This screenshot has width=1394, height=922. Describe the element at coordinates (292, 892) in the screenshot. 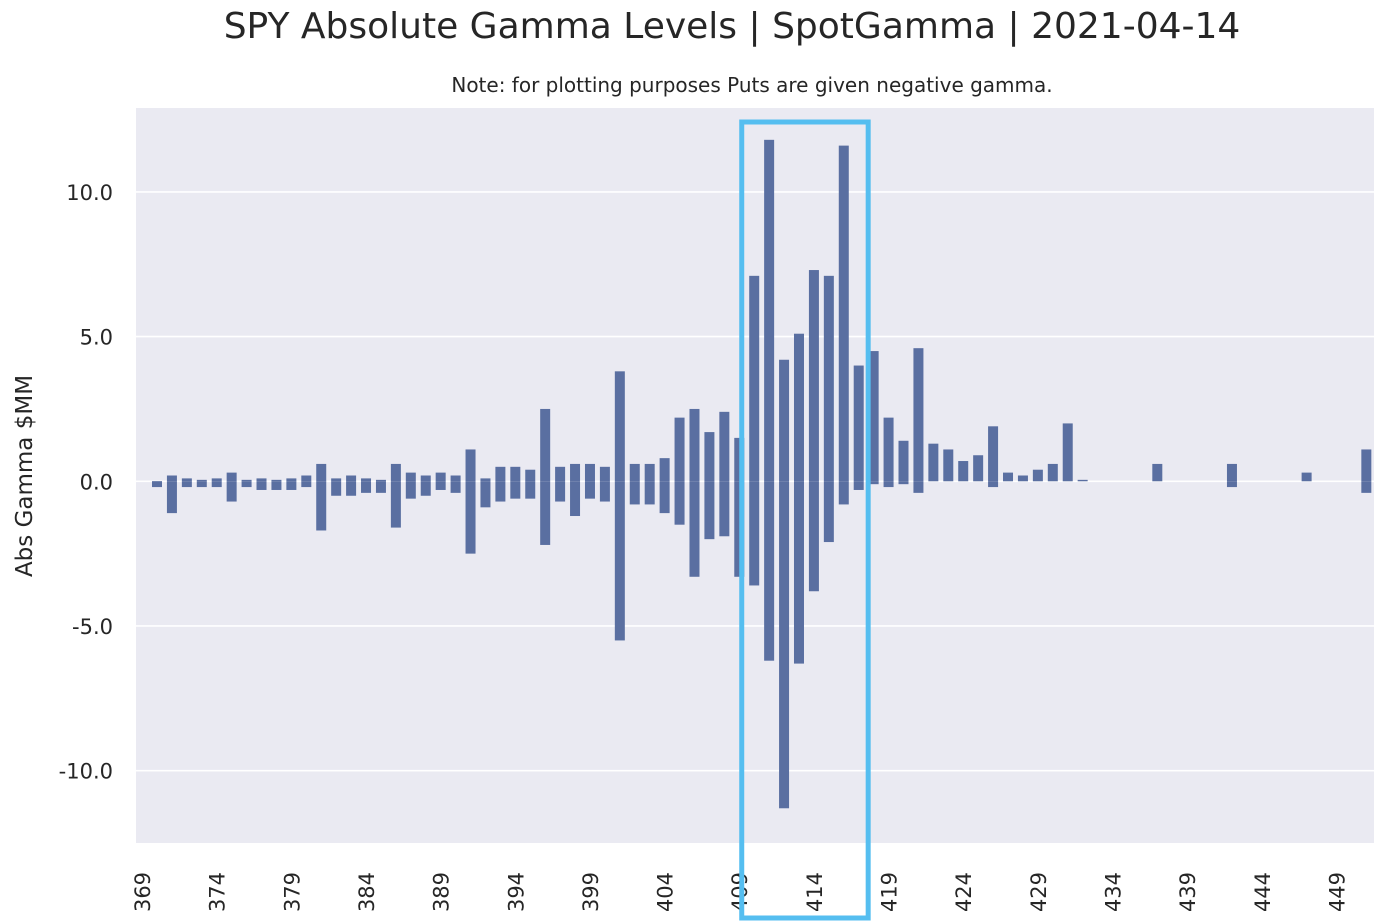

I see `x-tick-label: 379` at that location.